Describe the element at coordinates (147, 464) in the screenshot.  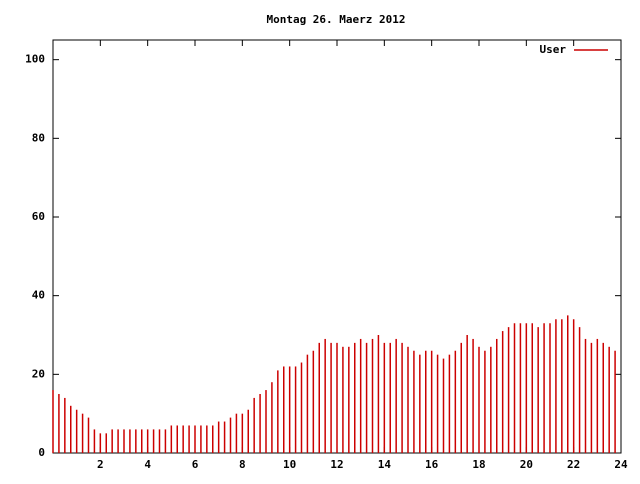
I see `x-tick-label: 4` at that location.